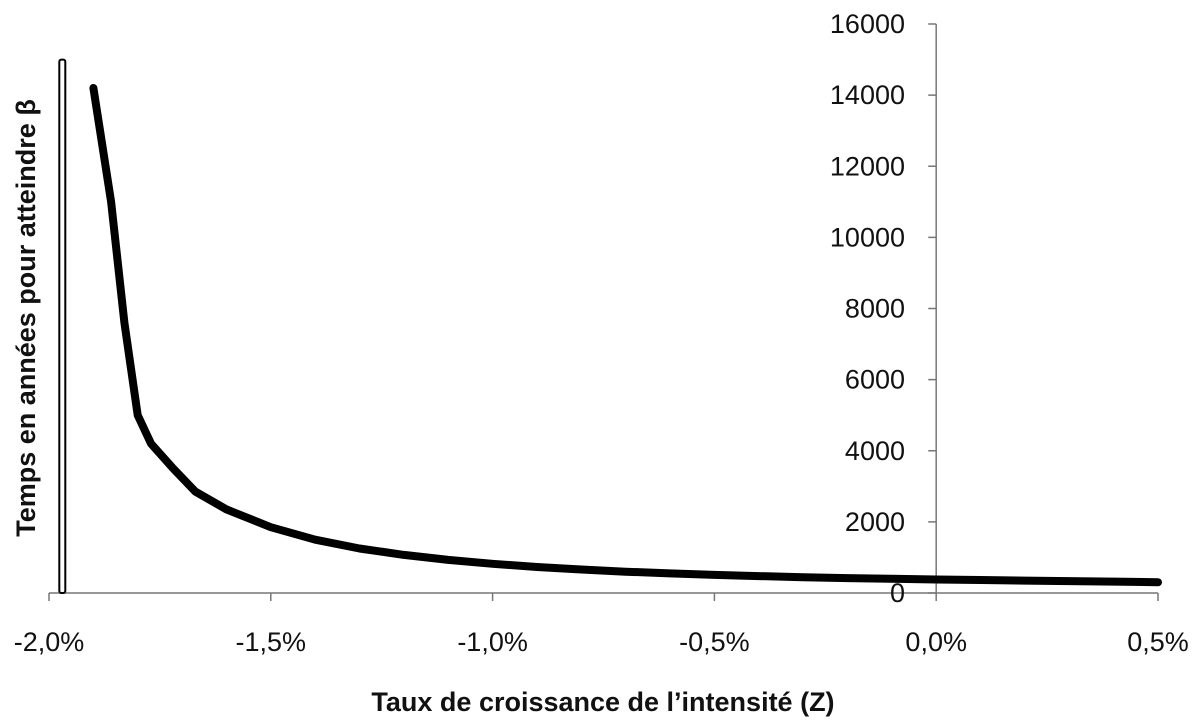 This screenshot has height=726, width=1200. Describe the element at coordinates (492, 642) in the screenshot. I see `x-tick-label: -1,0%` at that location.